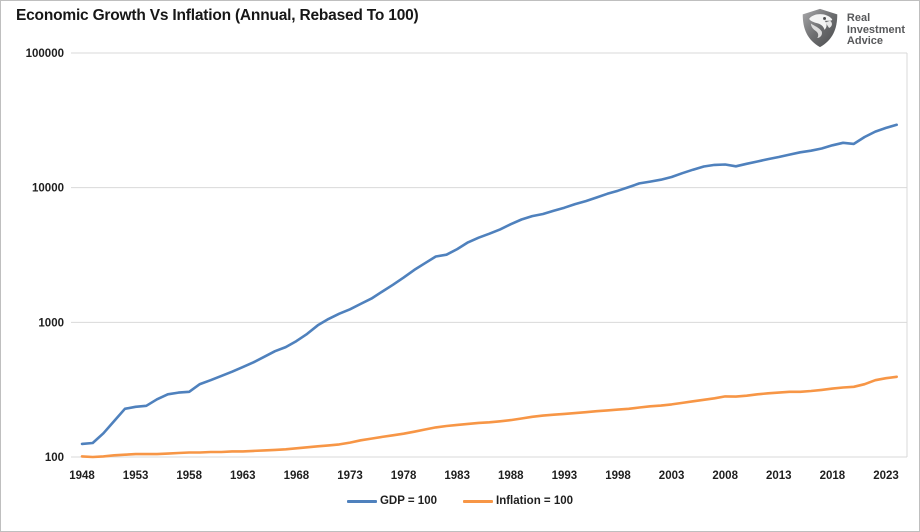 The width and height of the screenshot is (920, 532). What do you see at coordinates (858, 18) in the screenshot?
I see `brand-line-1: Real` at bounding box center [858, 18].